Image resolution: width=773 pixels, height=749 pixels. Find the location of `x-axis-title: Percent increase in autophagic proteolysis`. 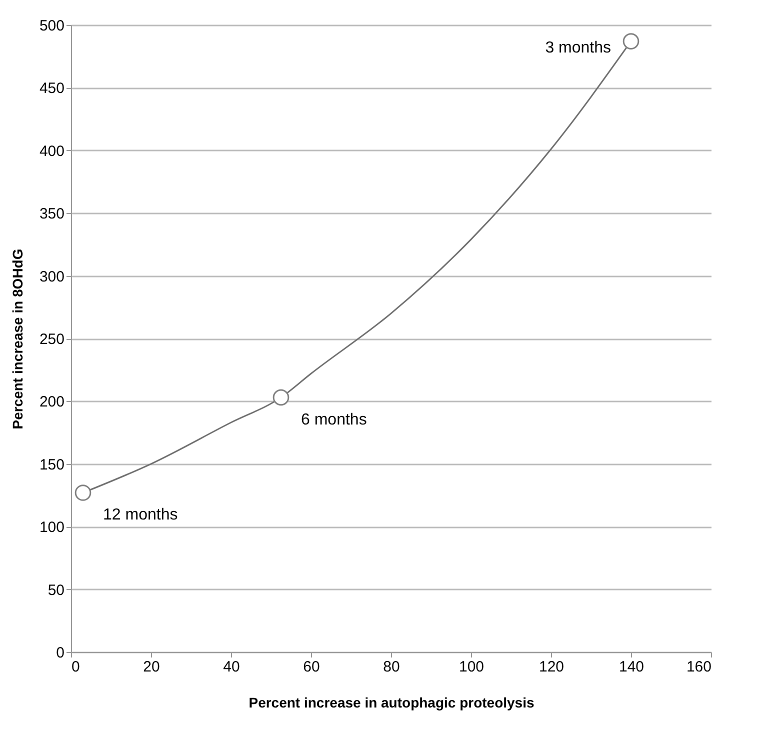

x-axis-title: Percent increase in autophagic proteolysis is located at coordinates (391, 702).